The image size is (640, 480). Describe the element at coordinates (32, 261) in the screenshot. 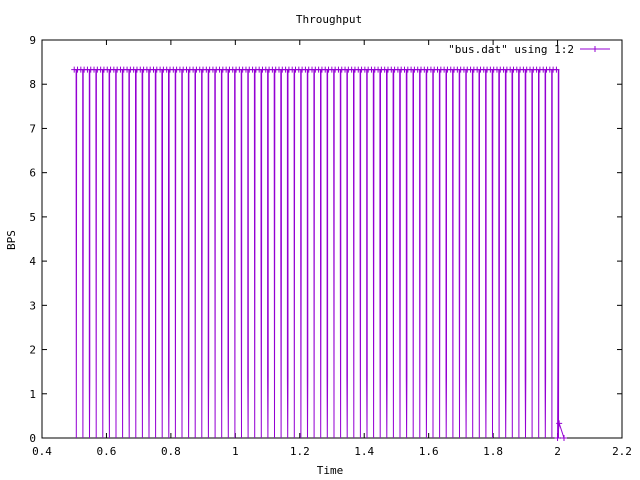

I see `y-tick-label: 4` at that location.